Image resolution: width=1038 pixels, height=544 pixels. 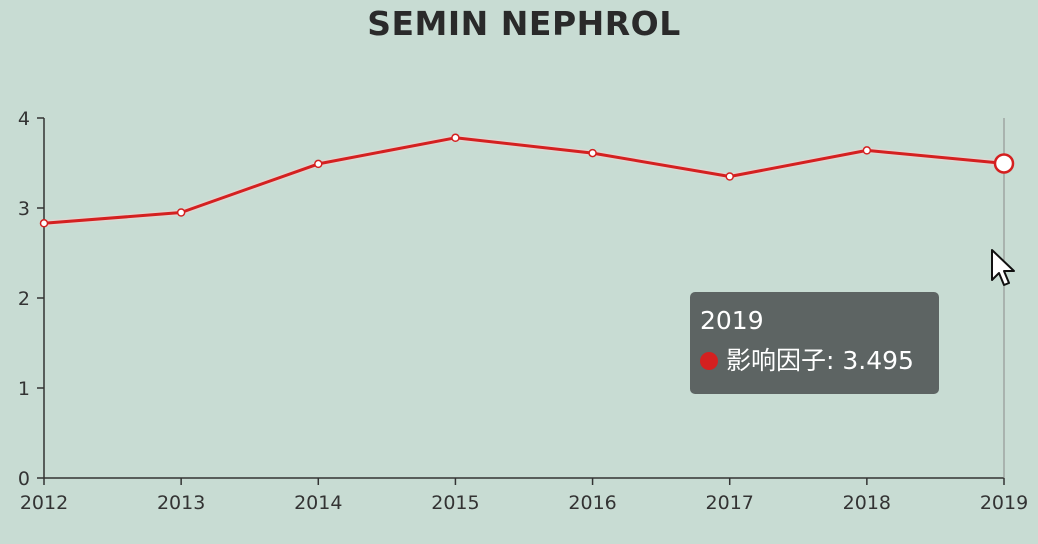 What do you see at coordinates (455, 503) in the screenshot?
I see `x-tick-label: 2015` at bounding box center [455, 503].